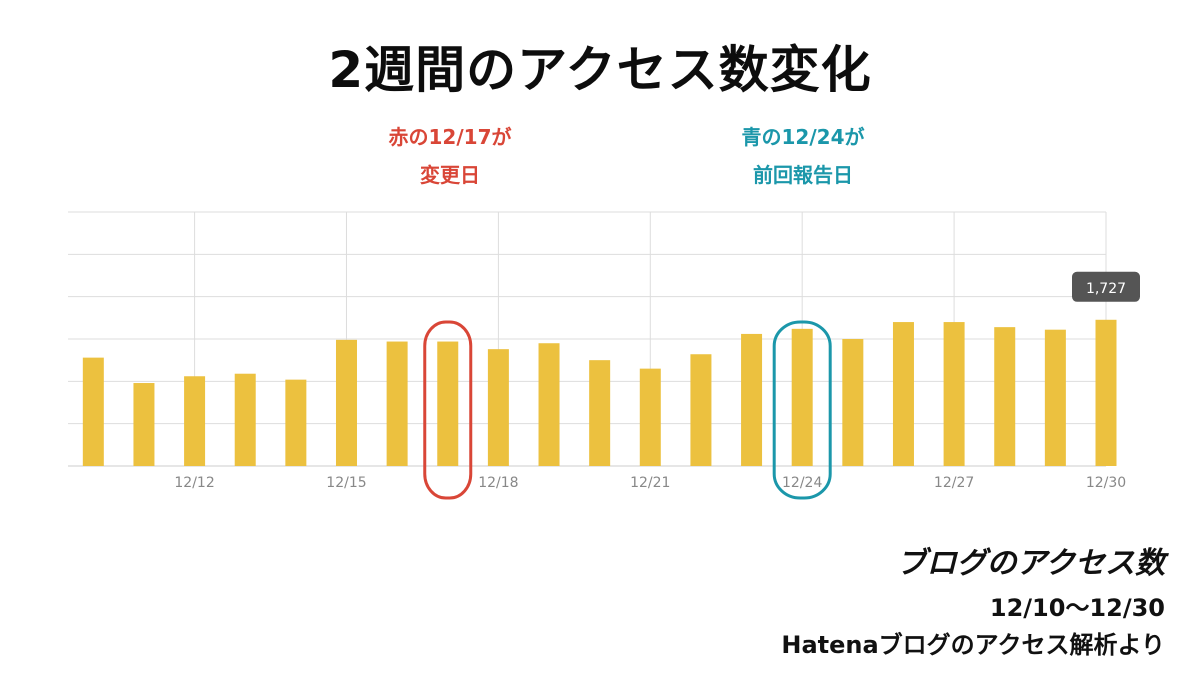 The width and height of the screenshot is (1200, 675). Describe the element at coordinates (1031, 563) in the screenshot. I see `caption-title: ブログのアクセス数` at that location.